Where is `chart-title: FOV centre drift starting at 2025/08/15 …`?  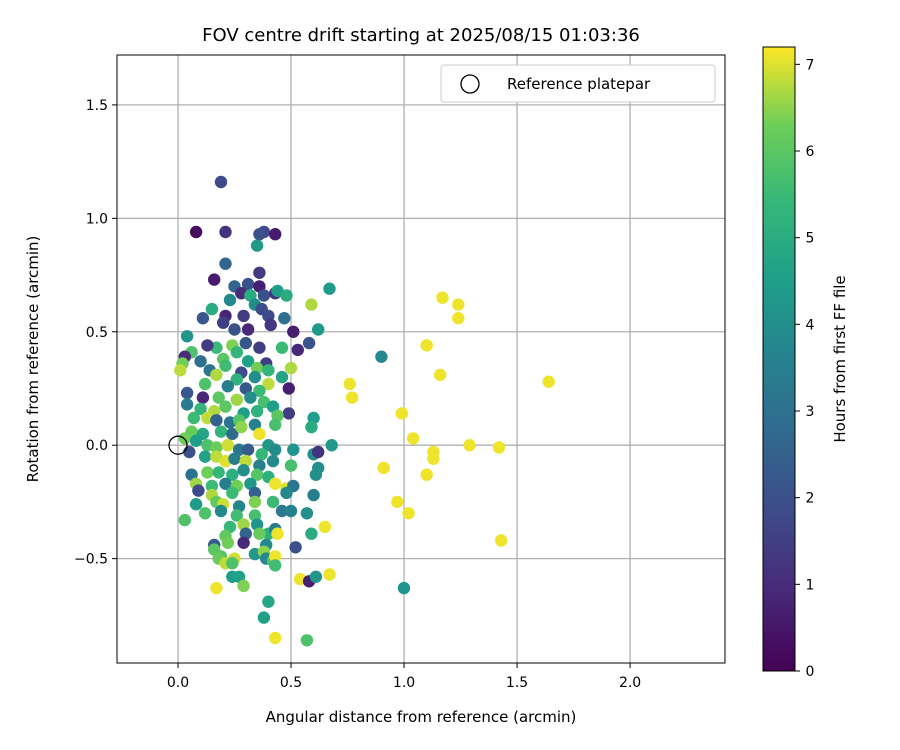 chart-title: FOV centre drift starting at 2025/08/15 … is located at coordinates (421, 35).